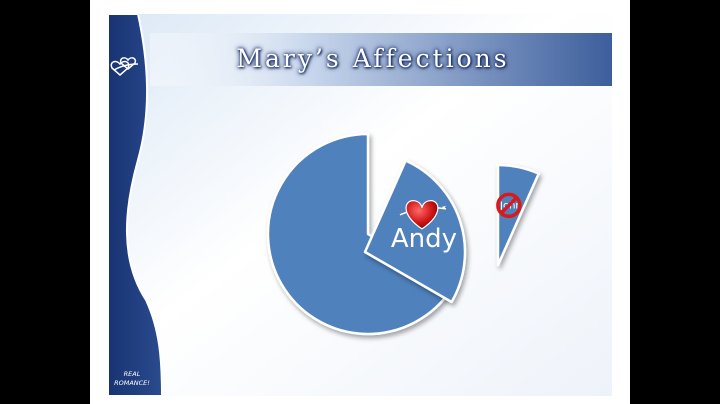  What do you see at coordinates (361, 234) in the screenshot?
I see `pie-slice-unlabeled` at bounding box center [361, 234].